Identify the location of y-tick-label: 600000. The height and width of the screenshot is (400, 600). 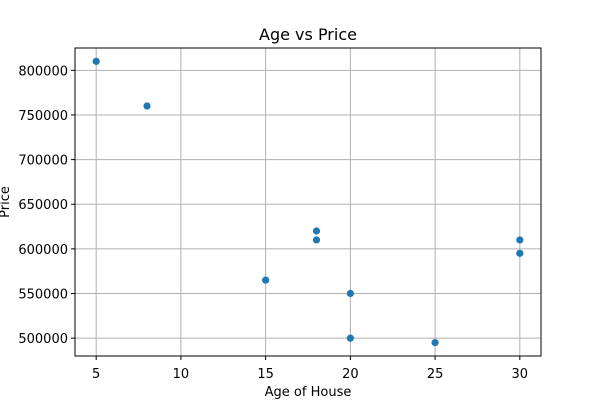
(43, 250).